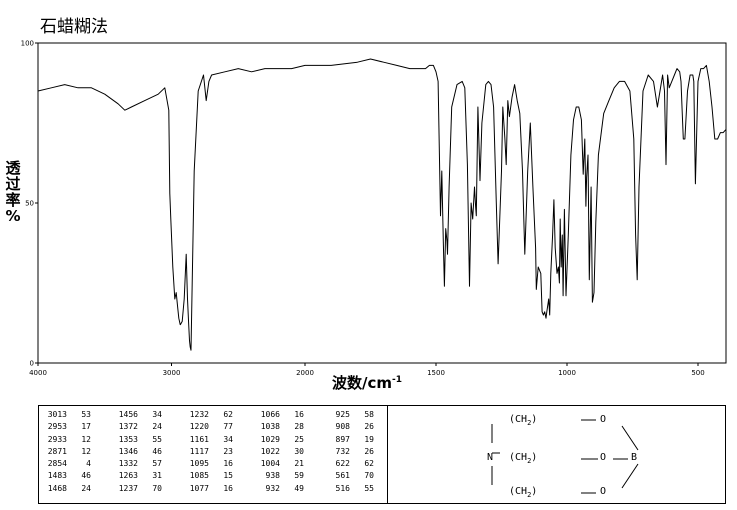 The width and height of the screenshot is (737, 510). I want to click on peak-row: 1332 57, so click(137, 464).